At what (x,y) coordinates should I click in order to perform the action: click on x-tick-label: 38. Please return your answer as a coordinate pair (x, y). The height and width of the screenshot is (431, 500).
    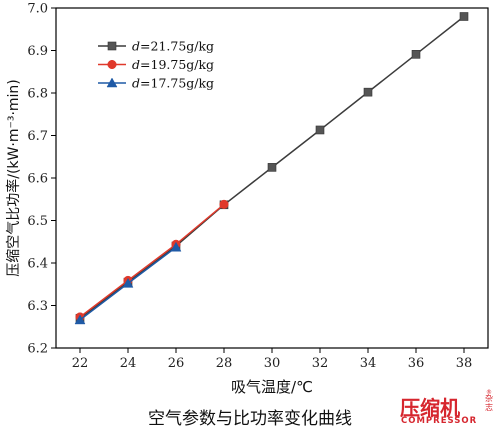
    Looking at the image, I should click on (464, 363).